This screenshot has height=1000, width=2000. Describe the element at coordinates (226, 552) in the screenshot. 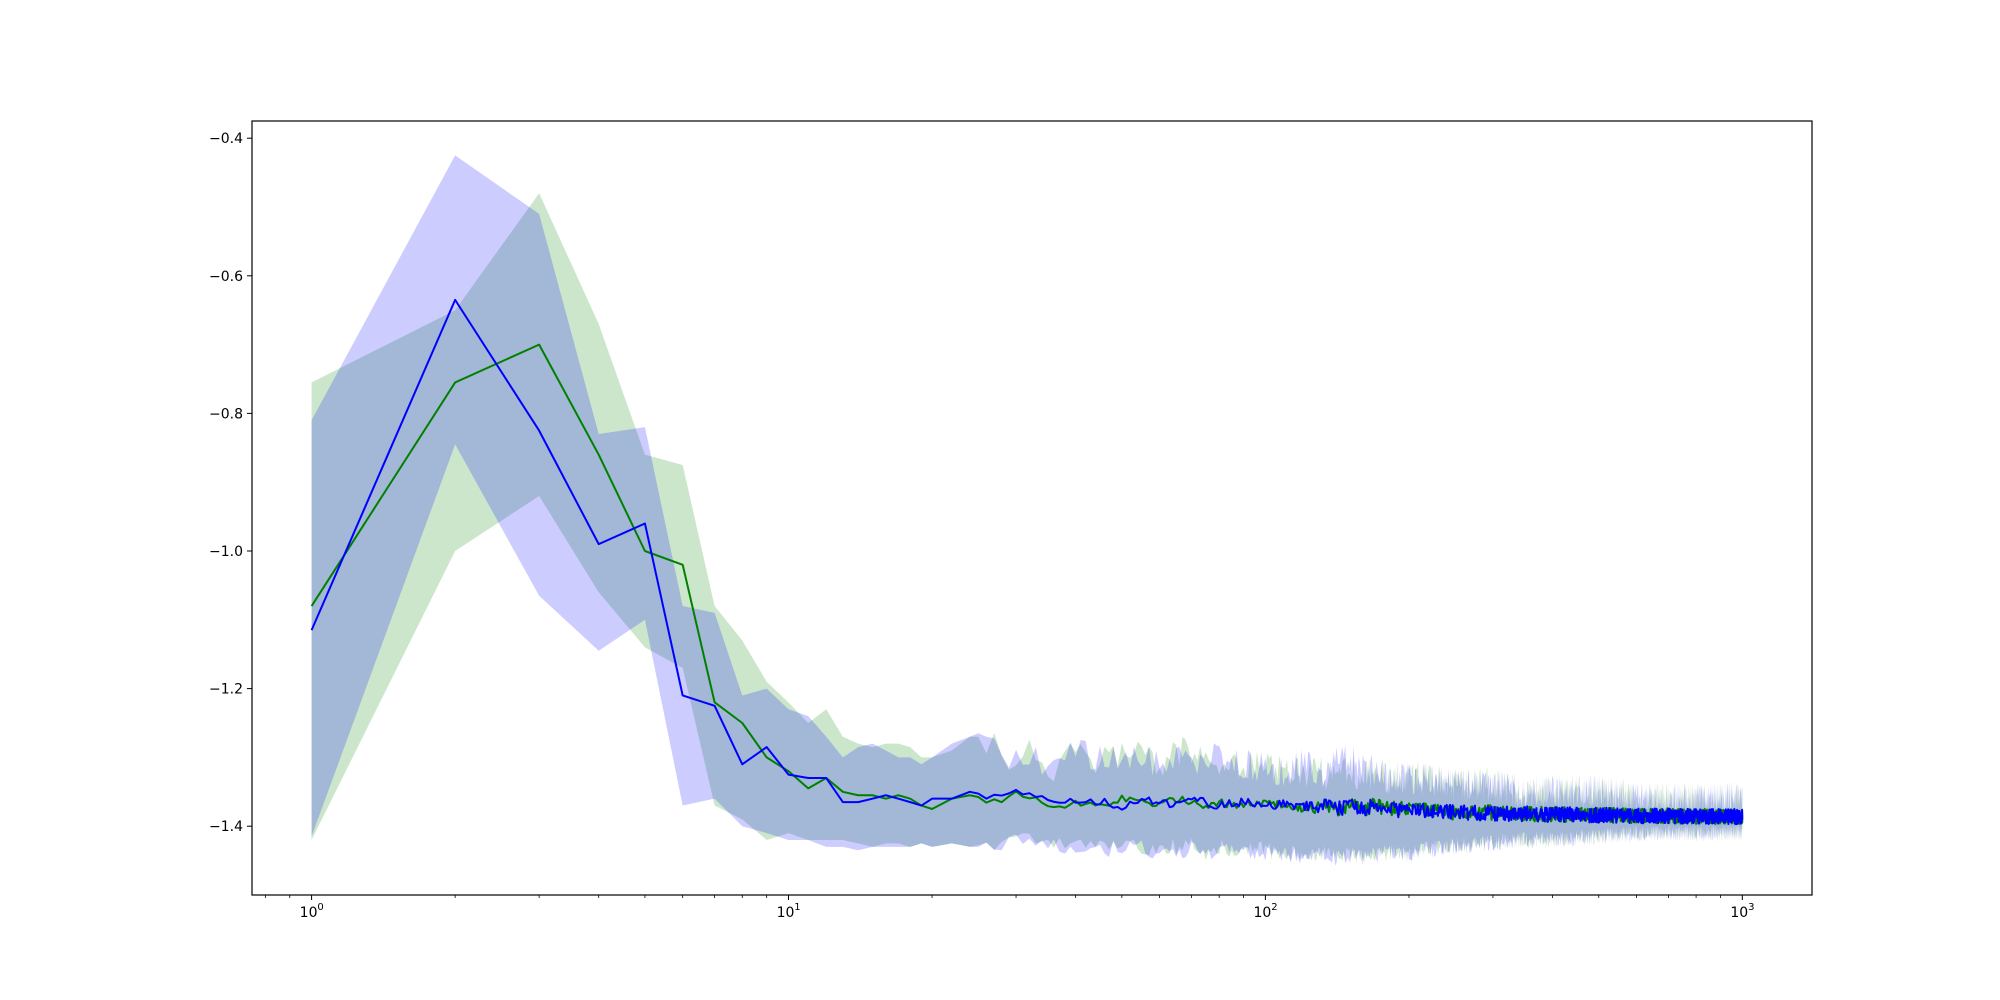

I see `y-tick-label: −1.0` at that location.